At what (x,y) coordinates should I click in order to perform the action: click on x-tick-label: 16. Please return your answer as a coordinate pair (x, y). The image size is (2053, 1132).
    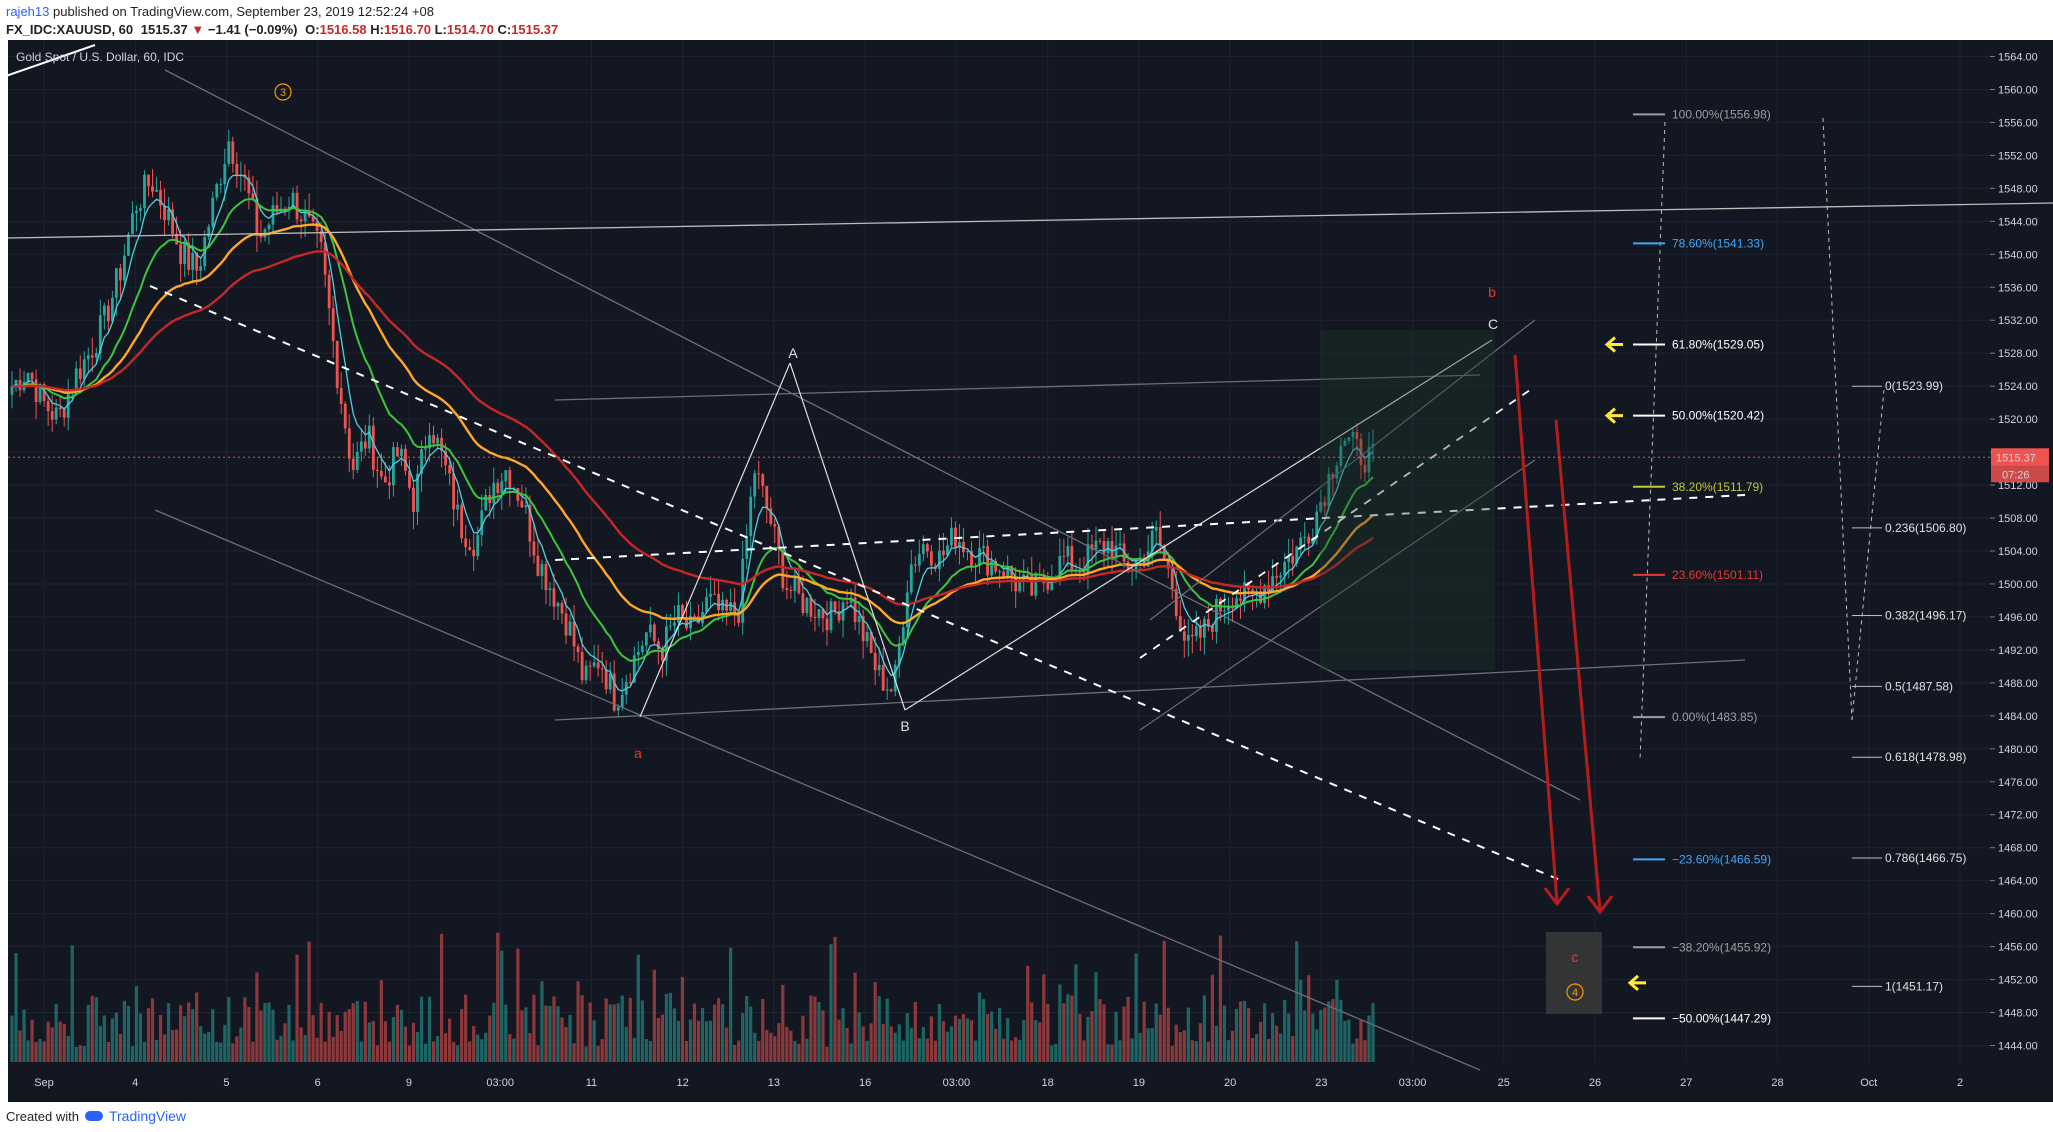
    Looking at the image, I should click on (865, 1083).